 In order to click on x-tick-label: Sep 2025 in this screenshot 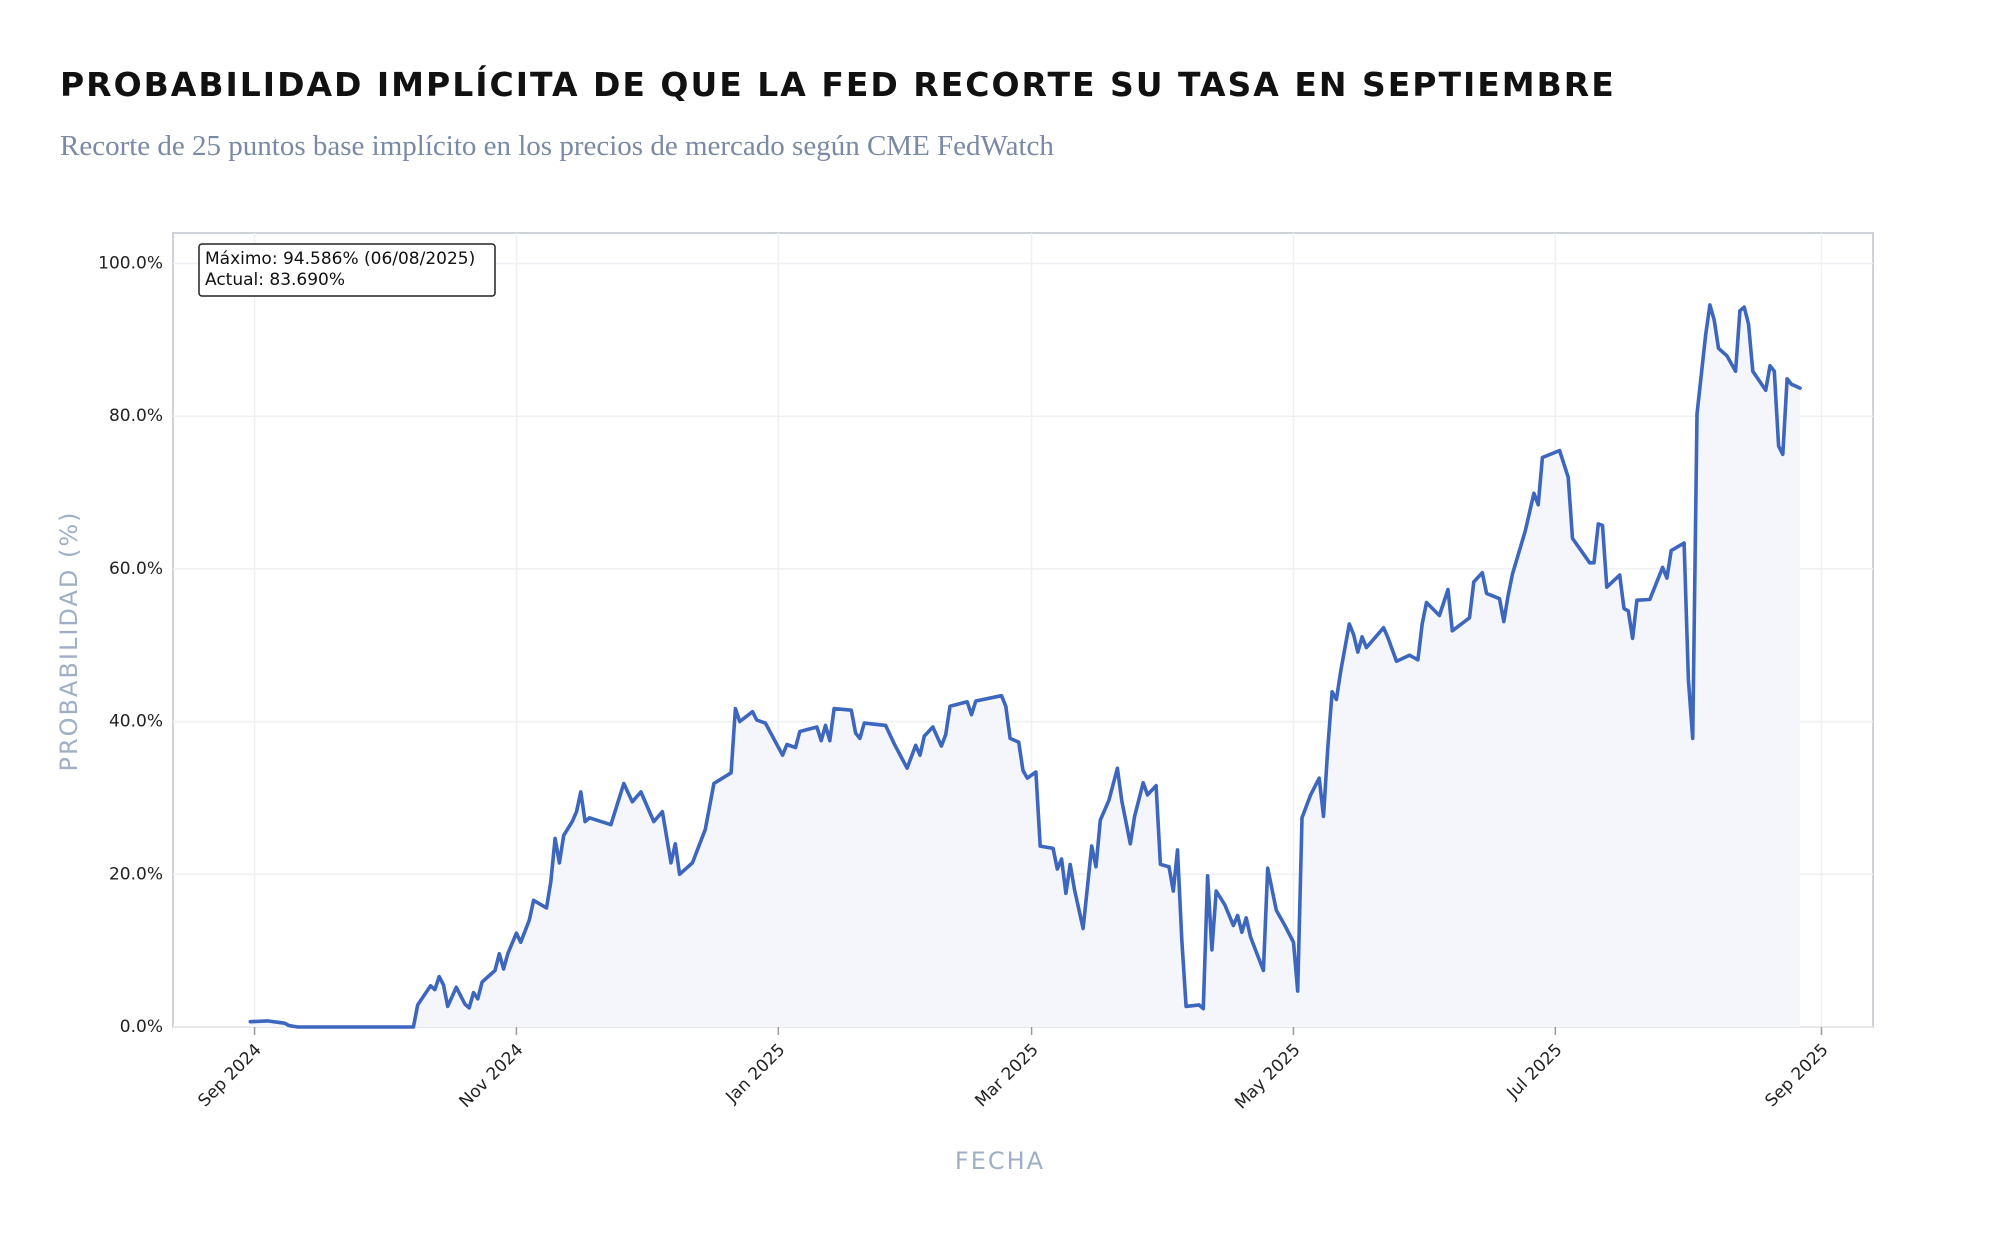, I will do `click(1796, 1075)`.